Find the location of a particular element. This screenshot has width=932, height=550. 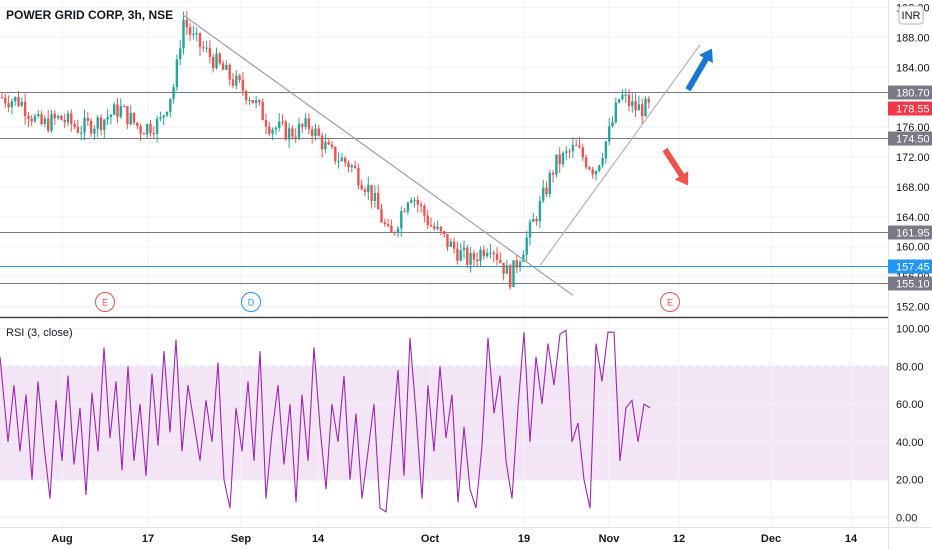

currency-button-frame is located at coordinates (911, 15).